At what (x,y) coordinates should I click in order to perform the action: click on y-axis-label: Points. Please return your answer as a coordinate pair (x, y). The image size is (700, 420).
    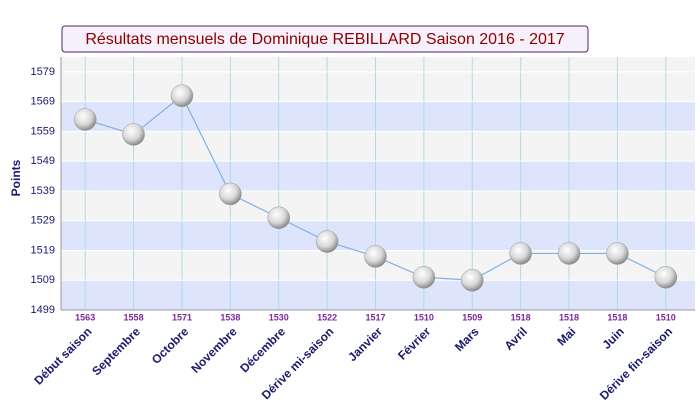
    Looking at the image, I should click on (16, 177).